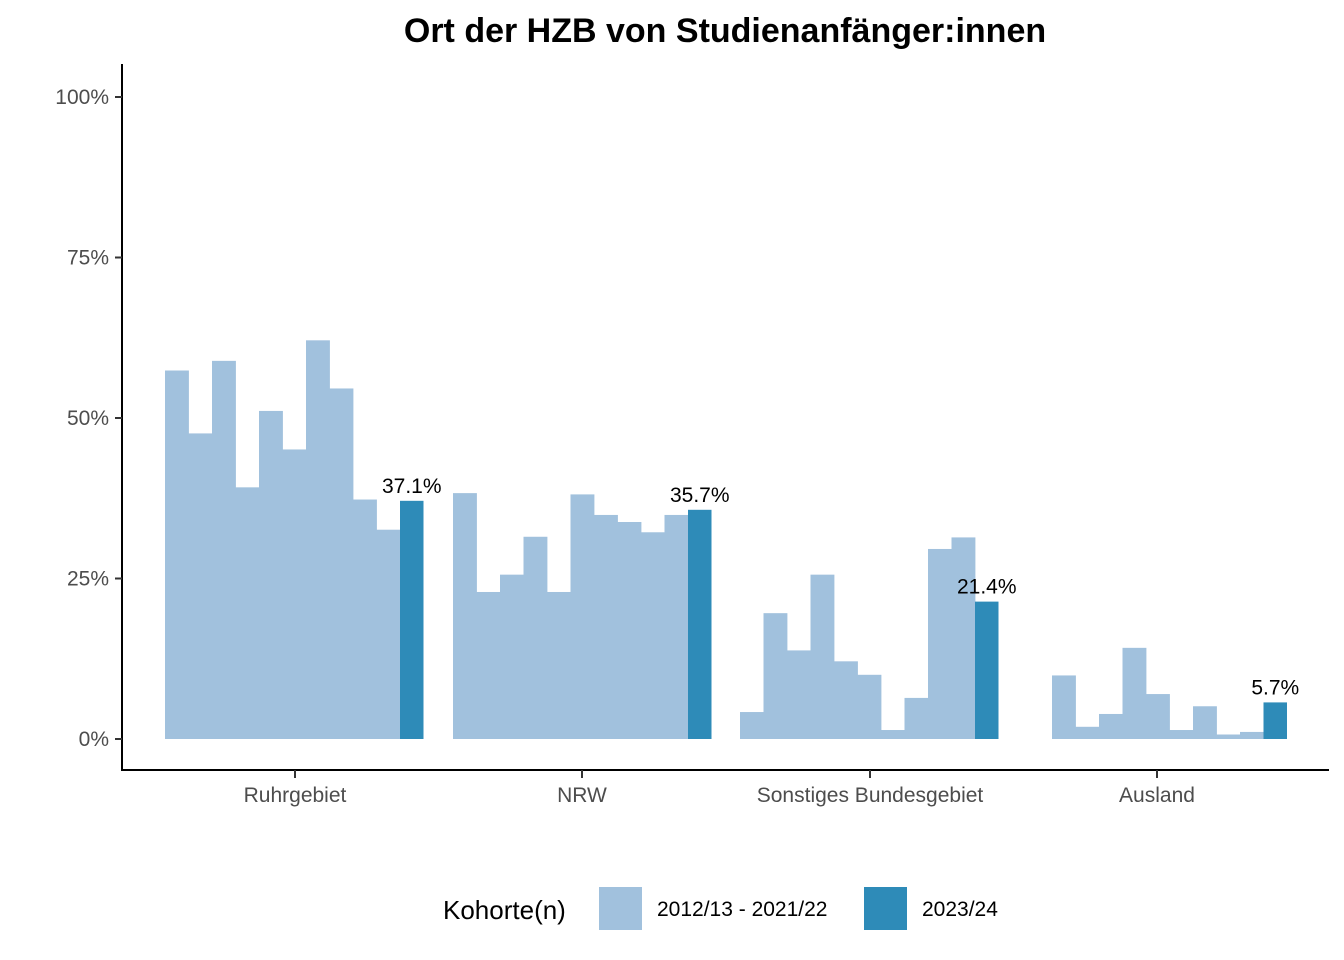 Image resolution: width=1344 pixels, height=960 pixels. What do you see at coordinates (82, 97) in the screenshot?
I see `y-tick-label: 100%` at bounding box center [82, 97].